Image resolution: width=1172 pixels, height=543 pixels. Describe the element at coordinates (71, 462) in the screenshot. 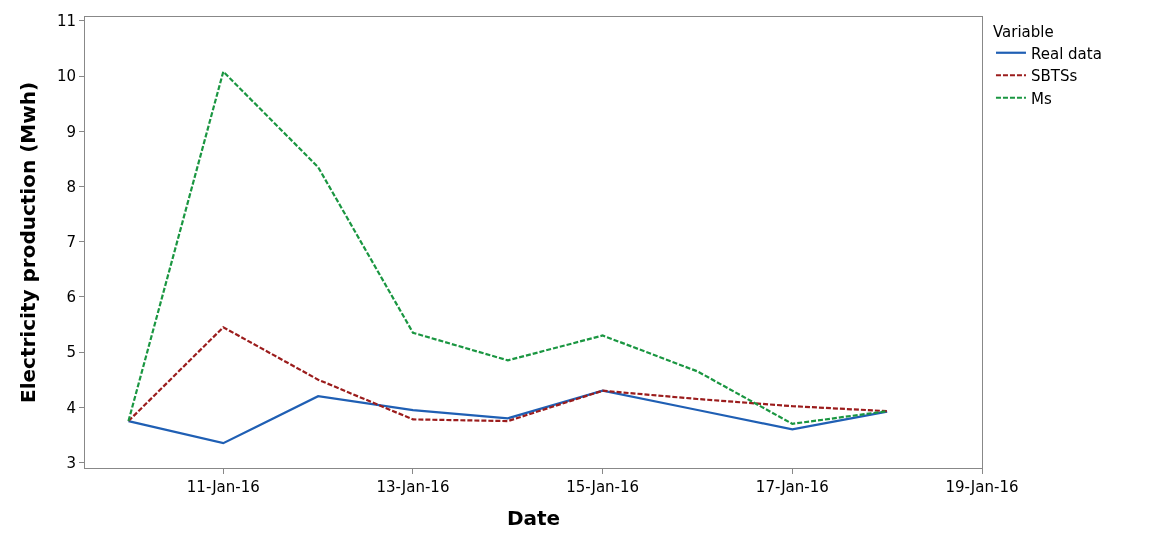

I see `y-tick-label: 3` at that location.